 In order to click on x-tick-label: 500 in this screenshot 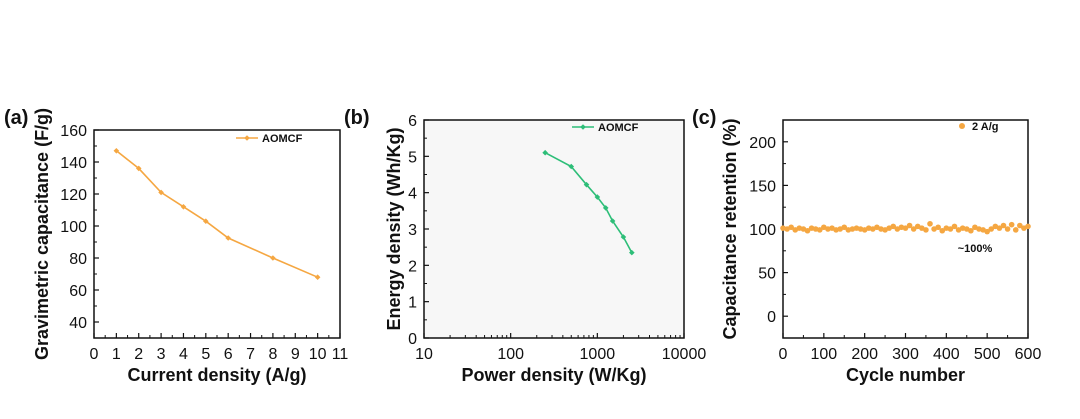, I will do `click(987, 354)`.